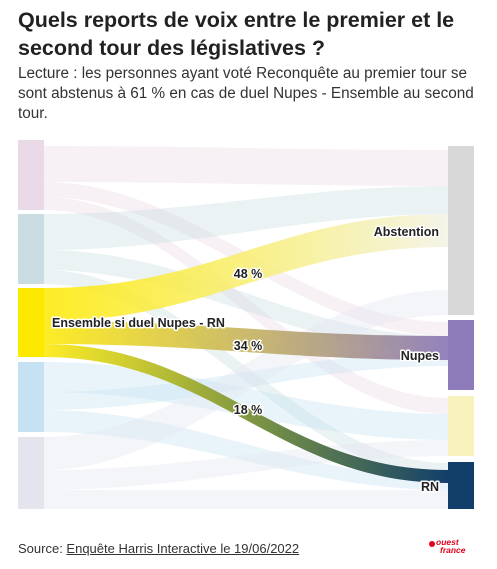 The height and width of the screenshot is (569, 497). Describe the element at coordinates (420, 356) in the screenshot. I see `target-label: Nupes` at that location.